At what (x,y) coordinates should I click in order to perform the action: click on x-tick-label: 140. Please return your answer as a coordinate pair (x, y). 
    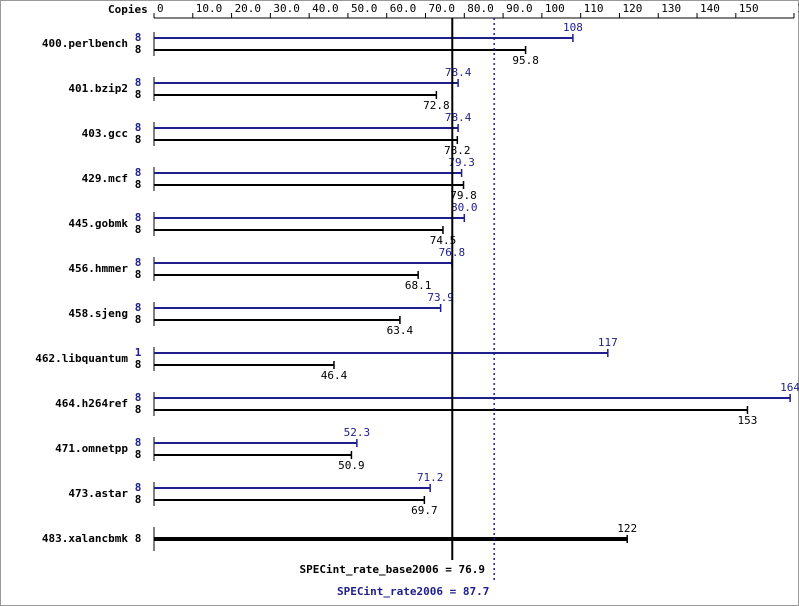
    Looking at the image, I should click on (710, 8).